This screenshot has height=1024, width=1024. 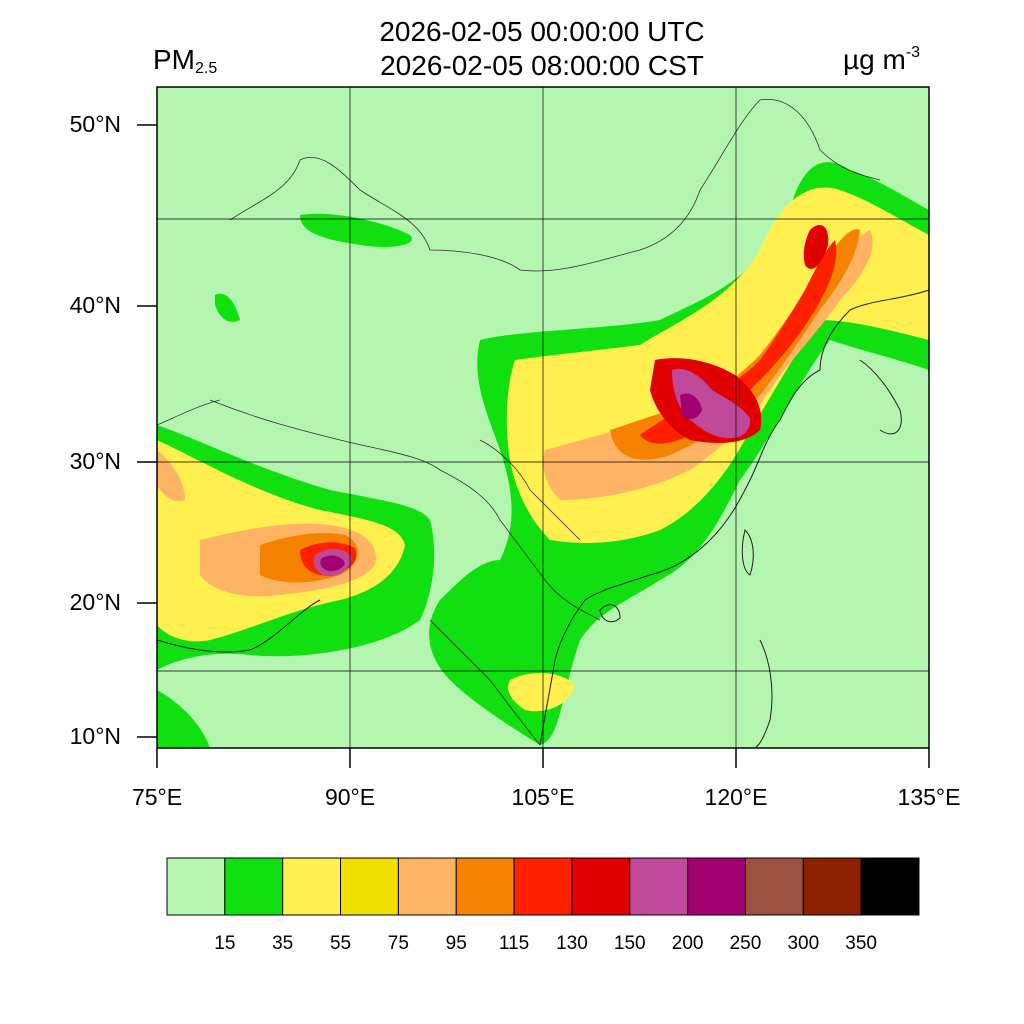 I want to click on variable-label: PM2.5, so click(x=185, y=61).